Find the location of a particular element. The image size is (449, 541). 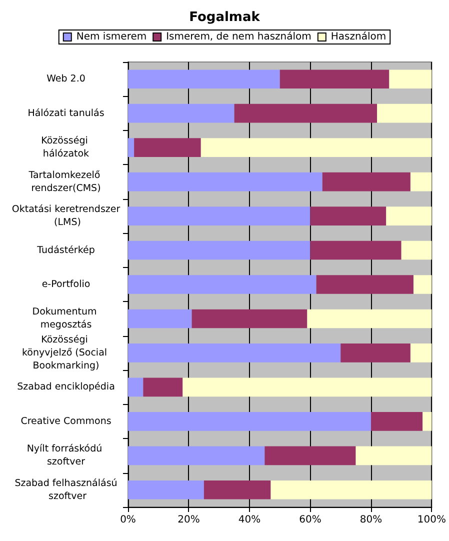

y-tick-label: Szabad felhasználású szoftver is located at coordinates (66, 490).